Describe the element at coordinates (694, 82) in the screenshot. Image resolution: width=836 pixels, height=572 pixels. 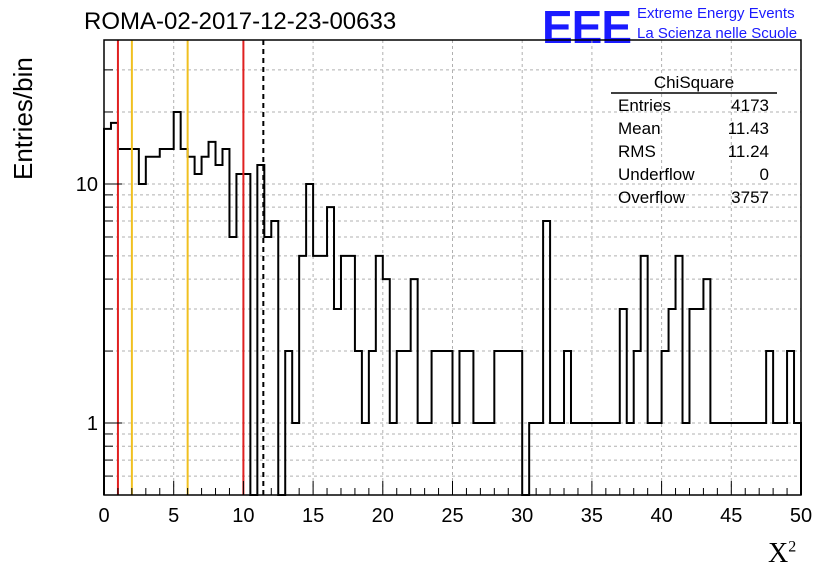
I see `stats-title: ChiSquare` at that location.